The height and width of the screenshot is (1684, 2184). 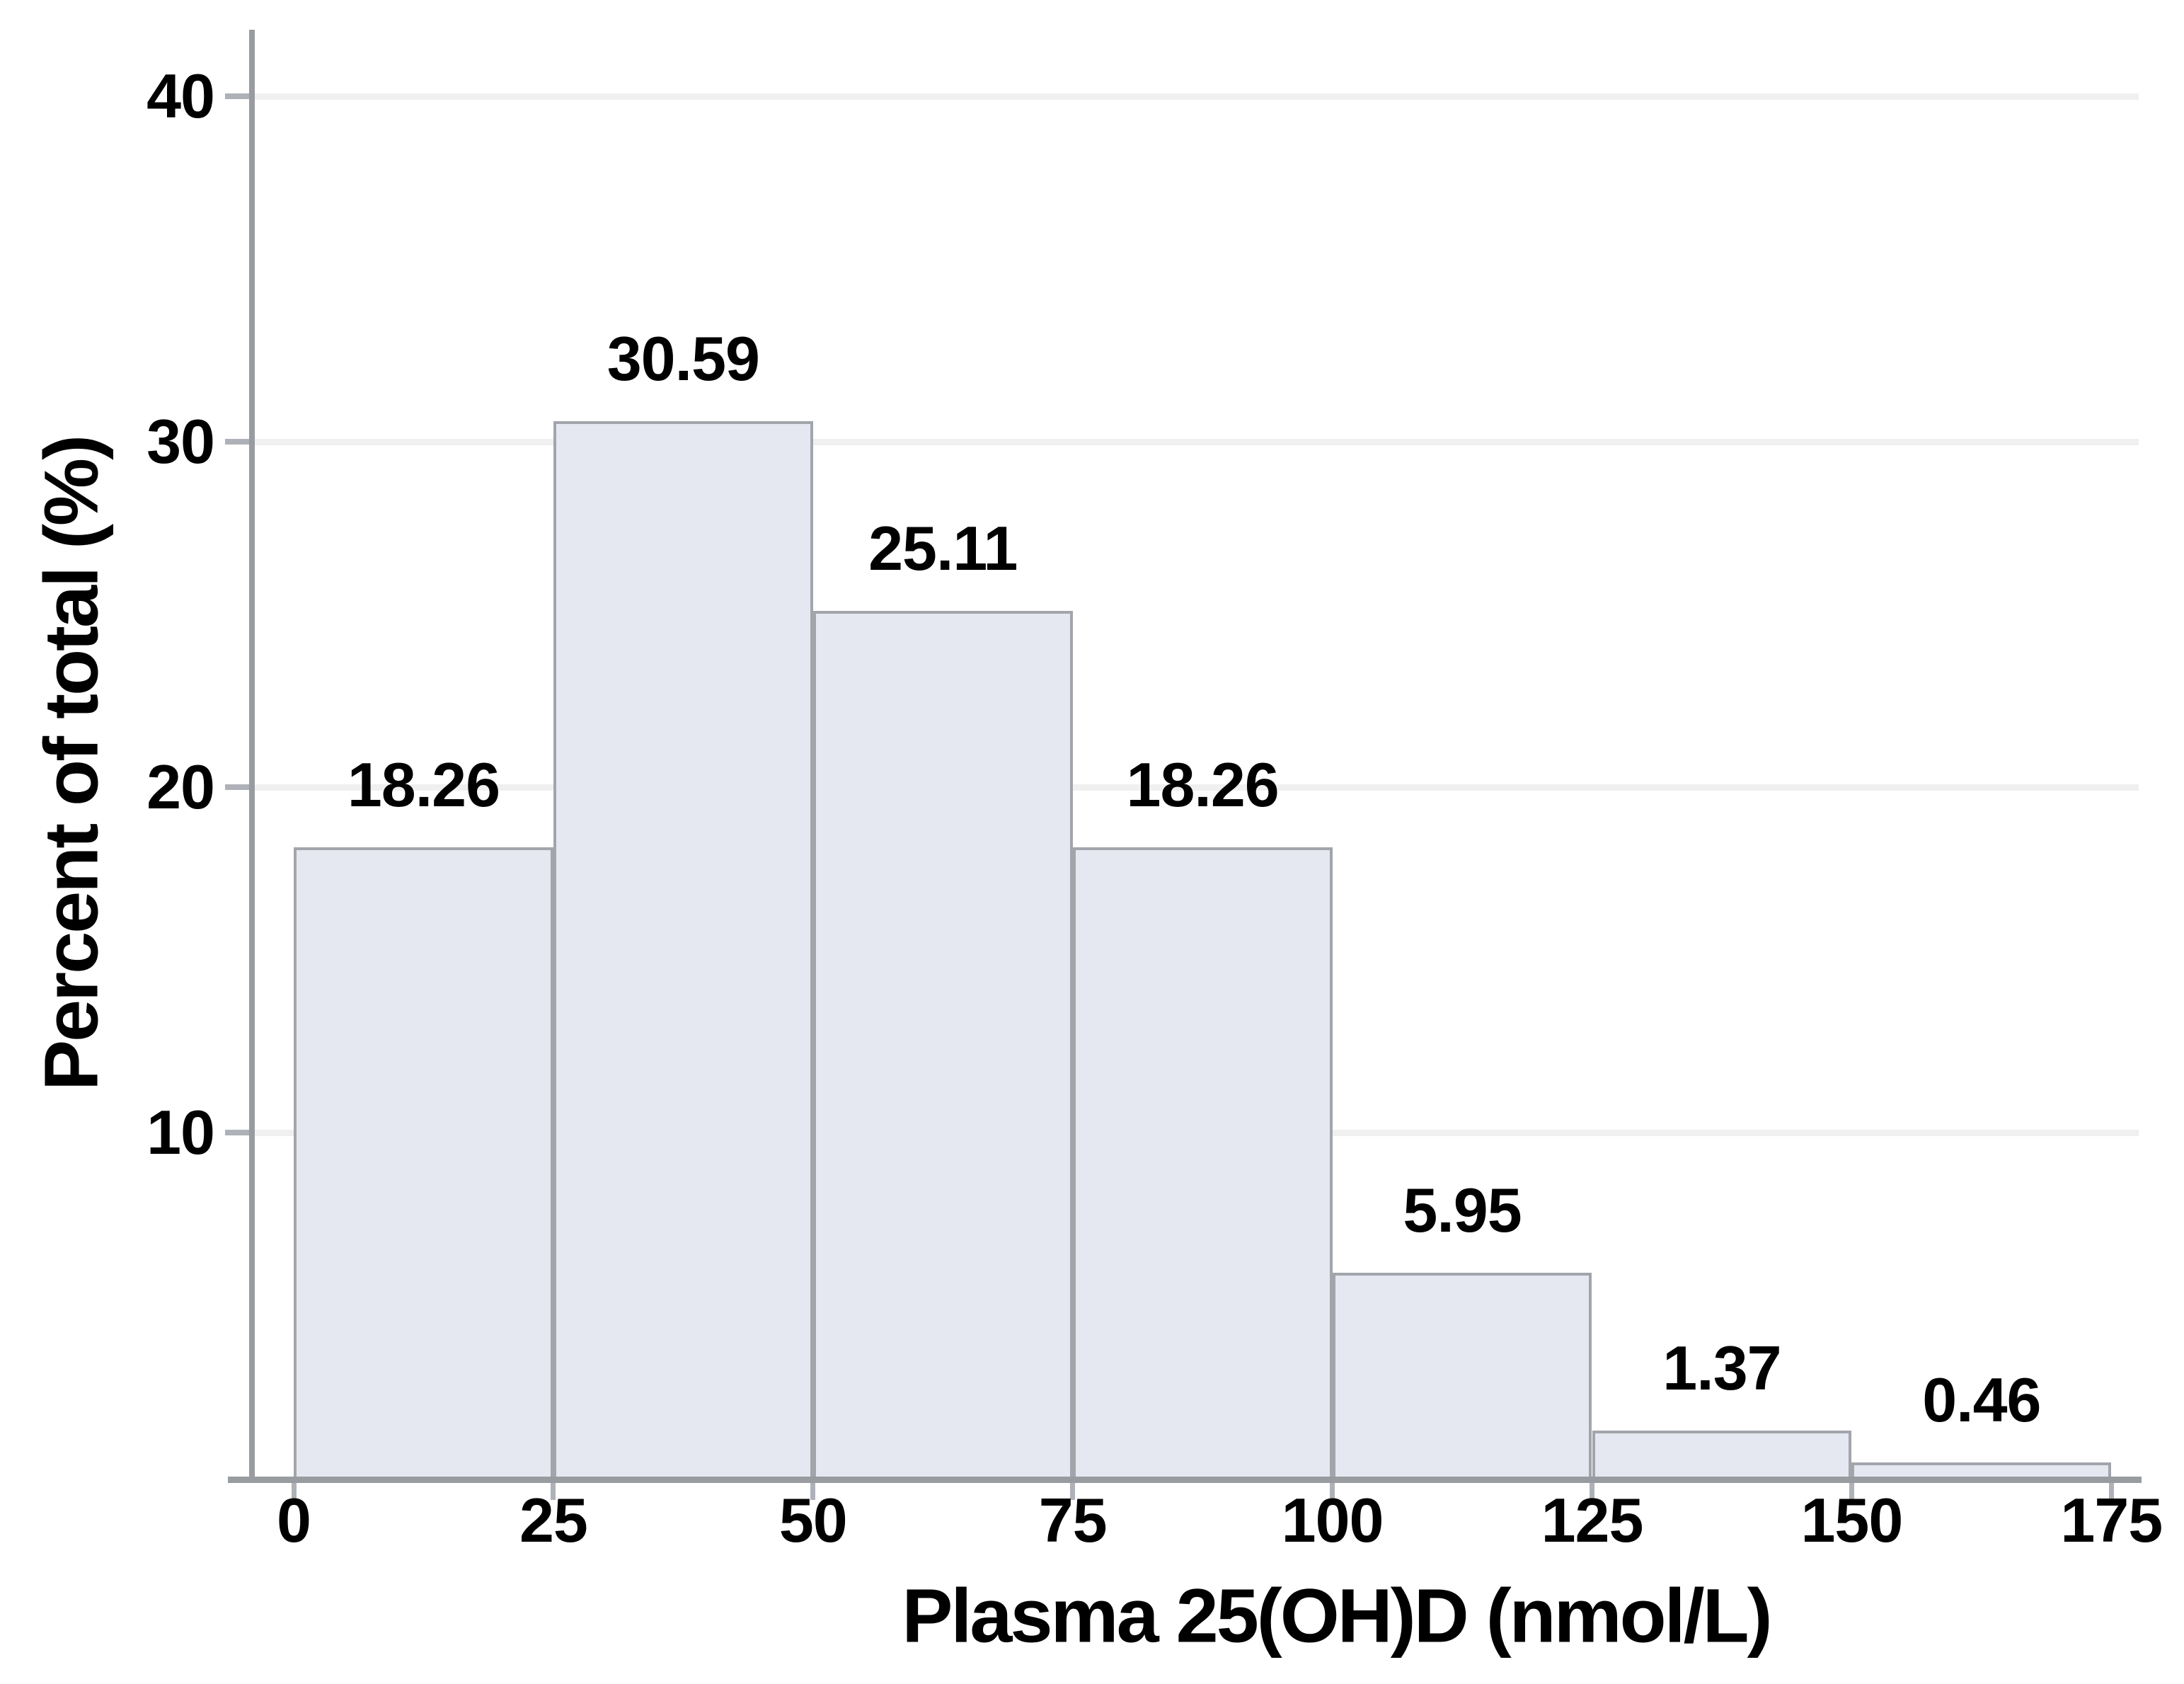 I want to click on y-tick-label-30: 30, so click(x=180, y=441).